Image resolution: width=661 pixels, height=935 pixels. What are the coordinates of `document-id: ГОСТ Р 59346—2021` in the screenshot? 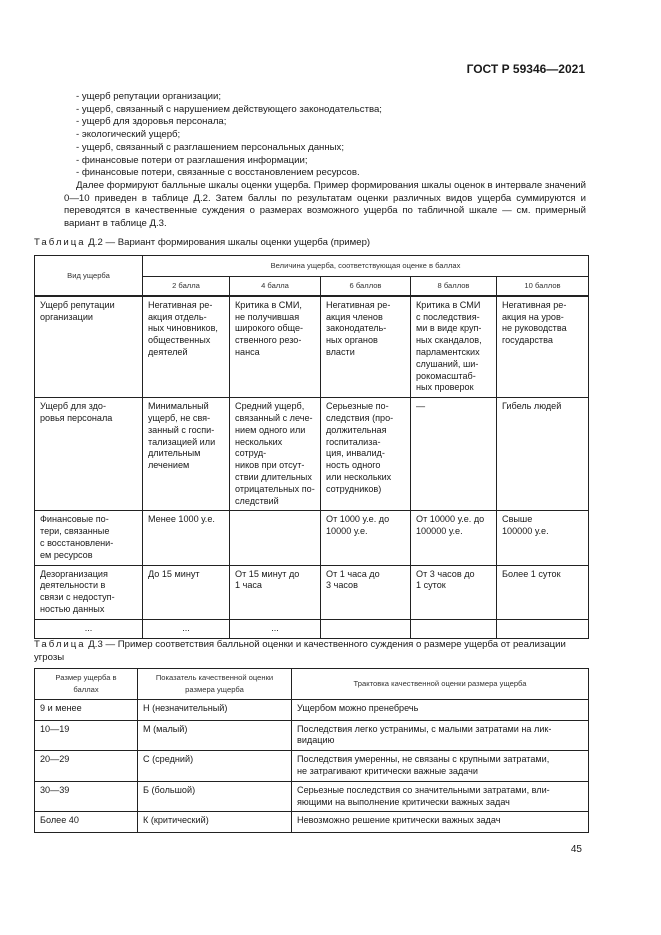 It's located at (525, 69).